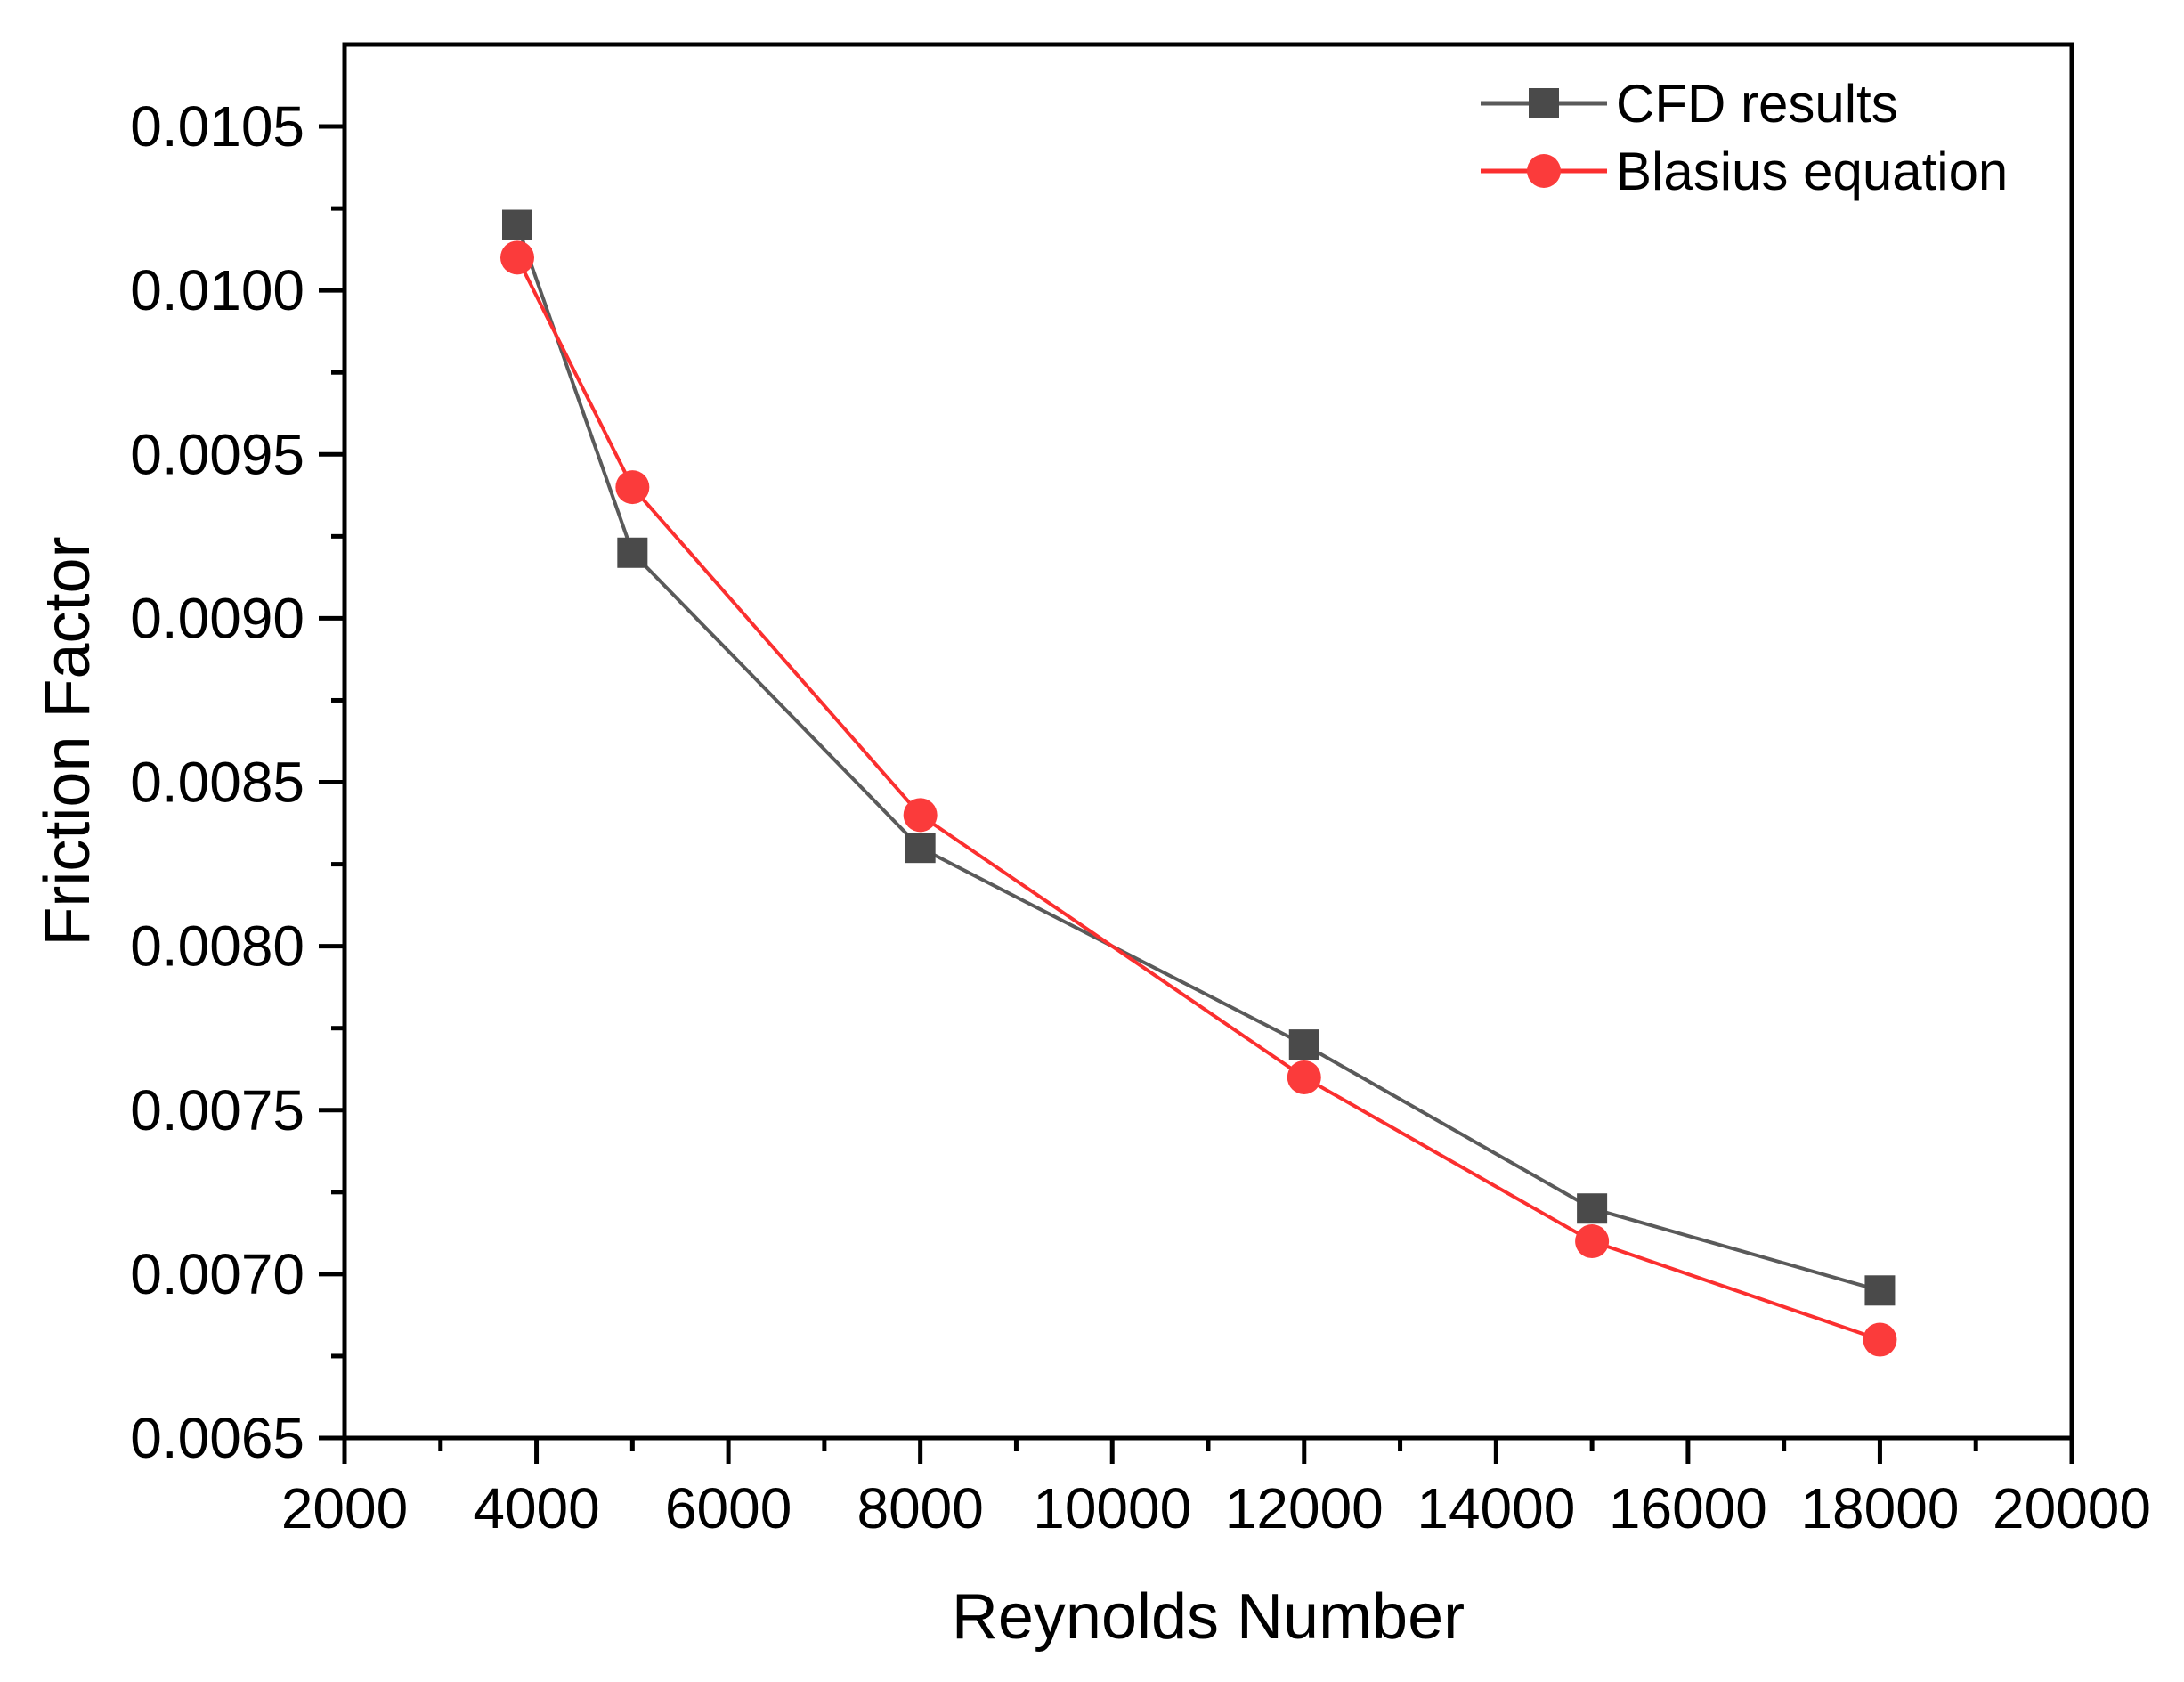 Image resolution: width=2184 pixels, height=1682 pixels. Describe the element at coordinates (920, 1508) in the screenshot. I see `x-axis-tick-label: 8000` at that location.